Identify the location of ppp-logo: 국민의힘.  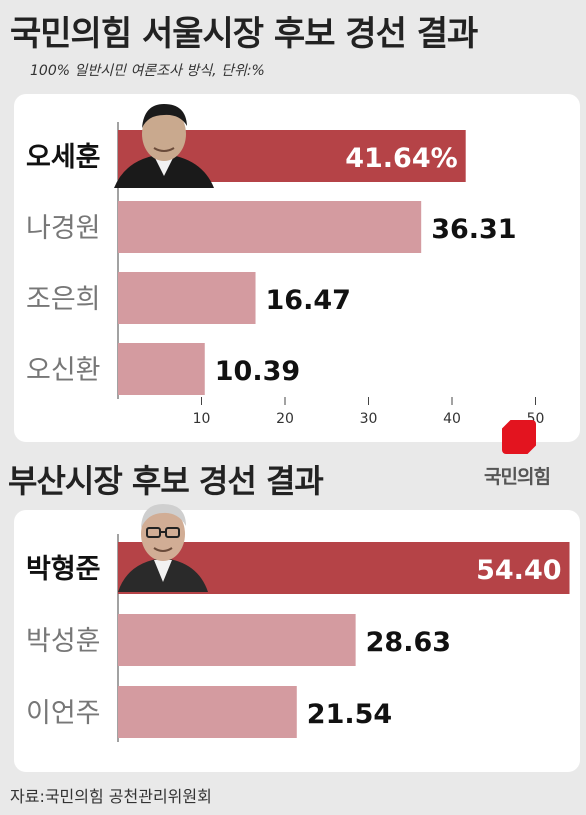
(517, 455).